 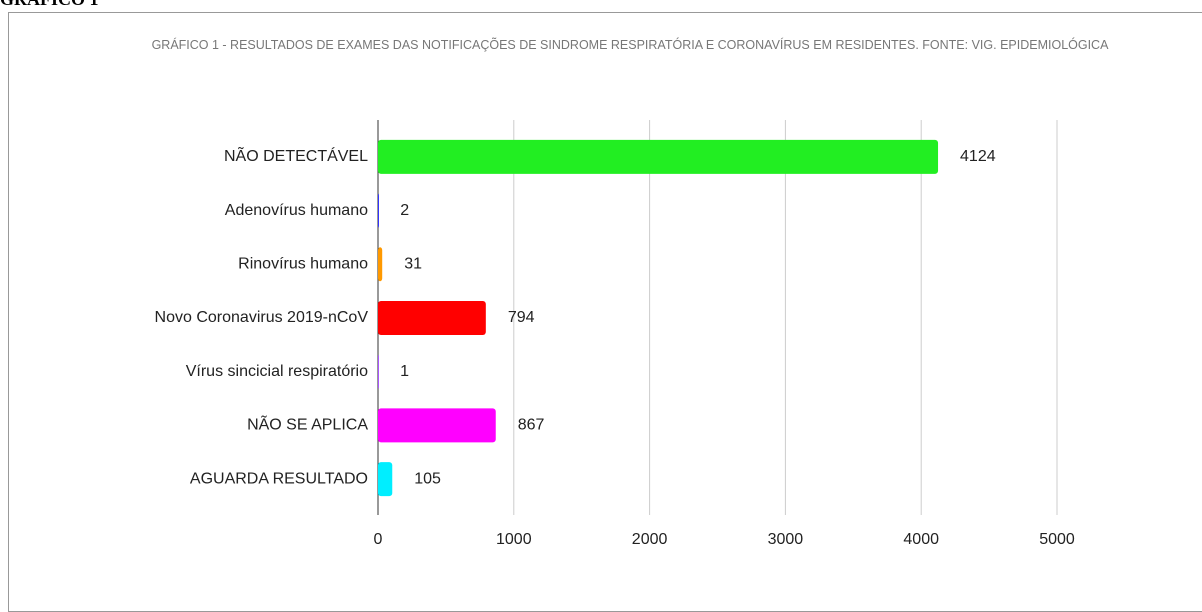 What do you see at coordinates (521, 317) in the screenshot?
I see `value-label: 794` at bounding box center [521, 317].